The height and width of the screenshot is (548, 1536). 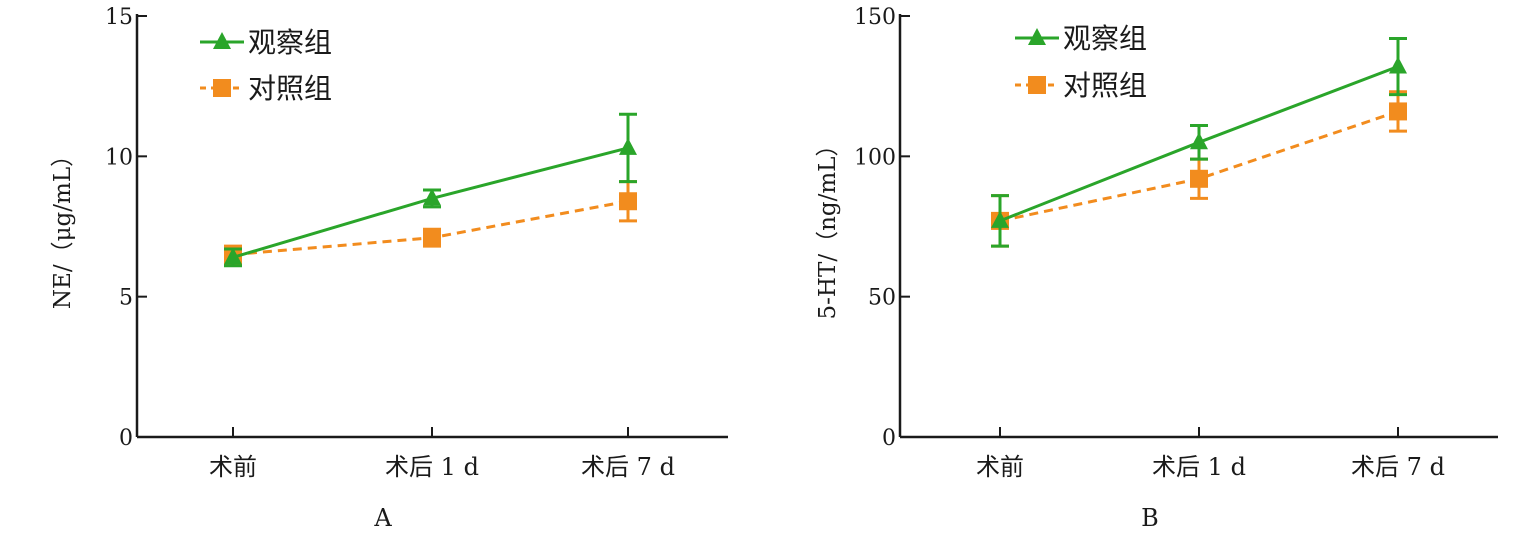 I want to click on y-tick-label: 15, so click(x=119, y=17).